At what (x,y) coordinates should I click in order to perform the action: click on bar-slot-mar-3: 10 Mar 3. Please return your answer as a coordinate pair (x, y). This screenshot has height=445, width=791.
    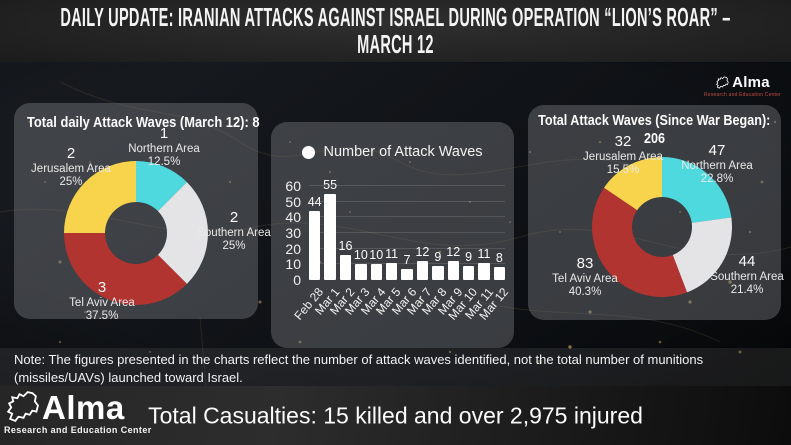
    Looking at the image, I should click on (357, 251).